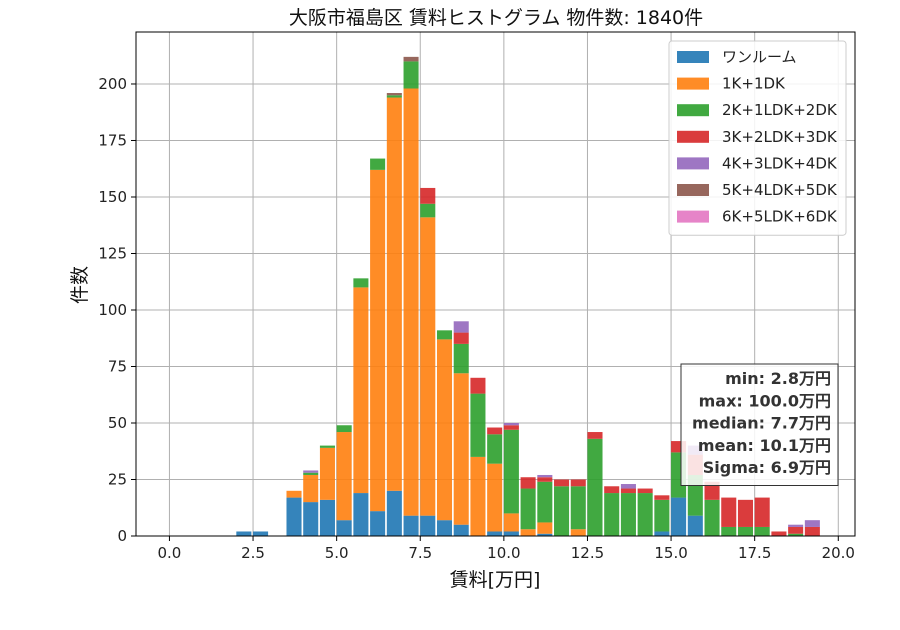 The height and width of the screenshot is (630, 900). Describe the element at coordinates (838, 553) in the screenshot. I see `x-tick-label: 20.0` at that location.